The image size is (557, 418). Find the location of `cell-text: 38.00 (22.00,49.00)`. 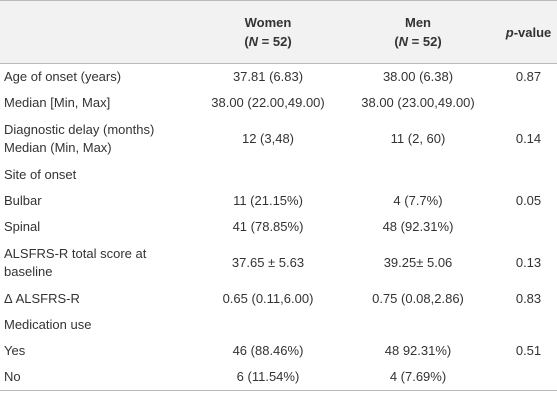

cell-text: 38.00 (22.00,49.00) is located at coordinates (268, 102).